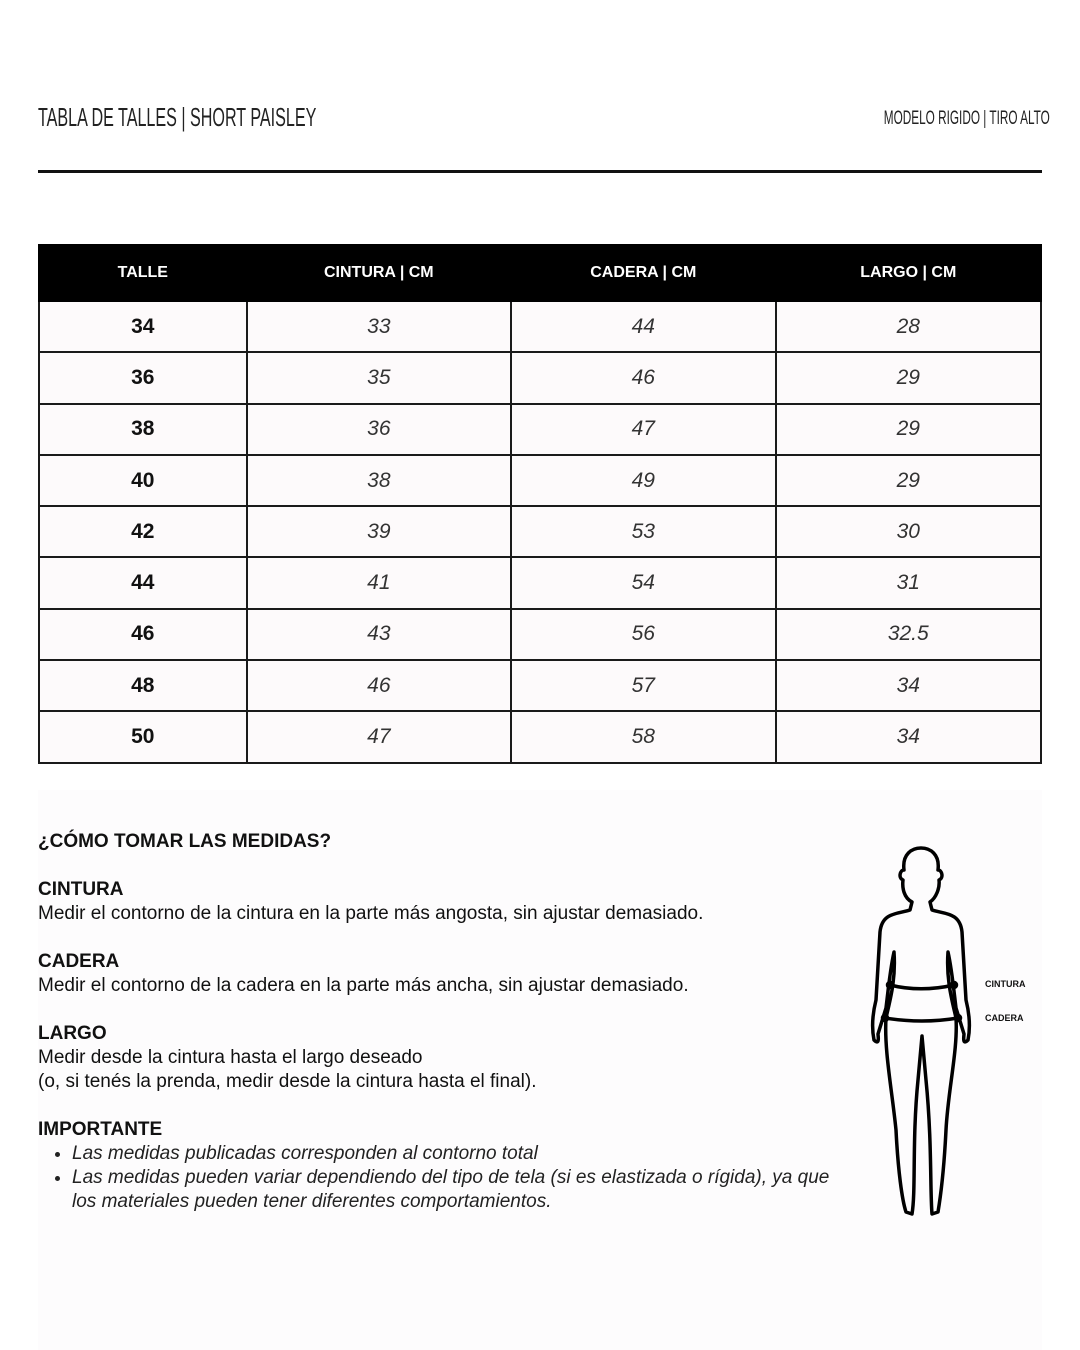 Image resolution: width=1080 pixels, height=1350 pixels. Describe the element at coordinates (143, 634) in the screenshot. I see `size-cell: 46` at that location.